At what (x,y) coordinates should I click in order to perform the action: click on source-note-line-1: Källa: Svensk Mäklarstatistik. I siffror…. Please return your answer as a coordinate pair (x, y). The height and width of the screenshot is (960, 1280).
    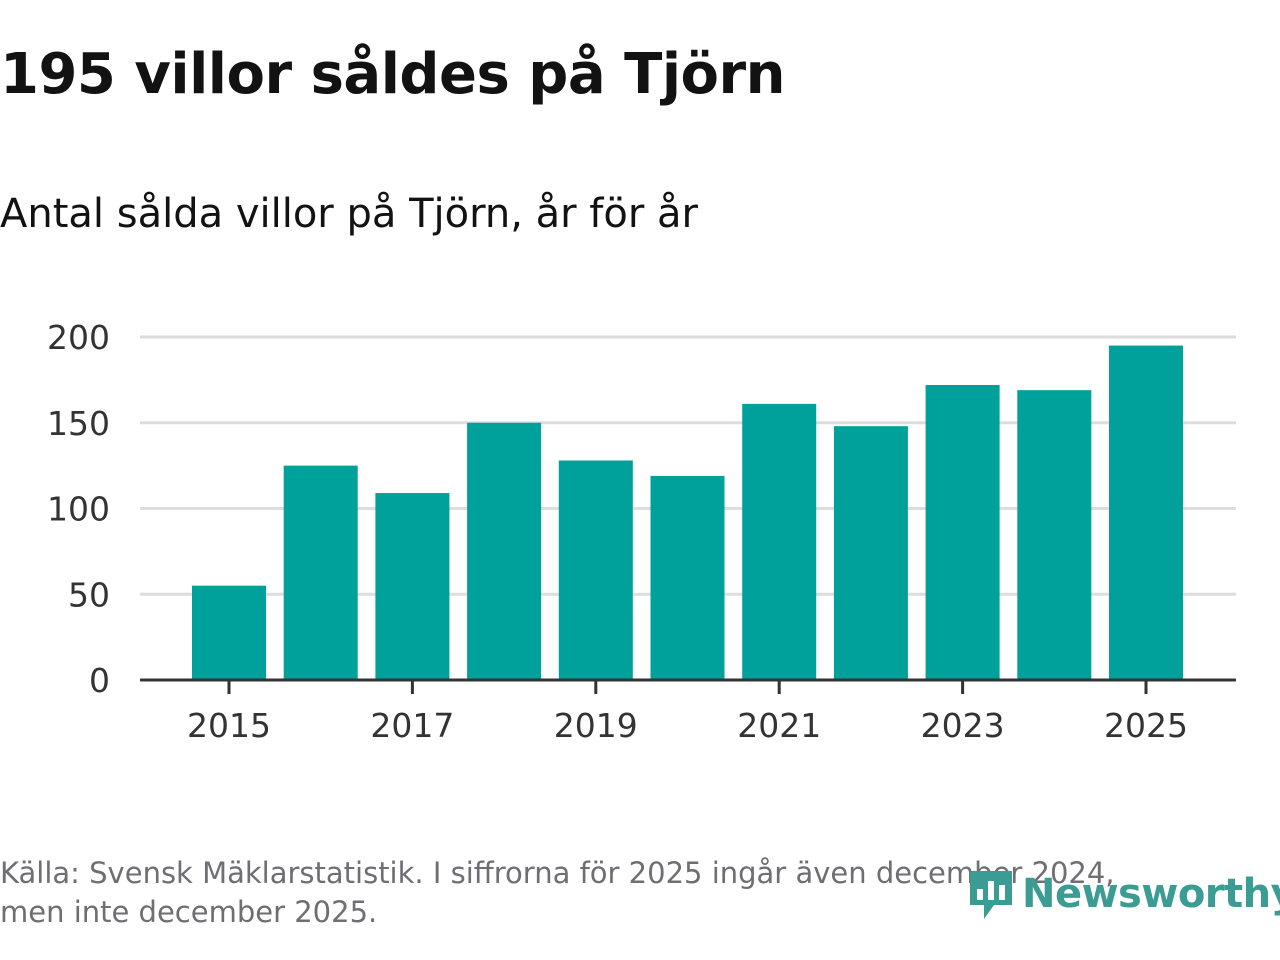
    Looking at the image, I should click on (557, 873).